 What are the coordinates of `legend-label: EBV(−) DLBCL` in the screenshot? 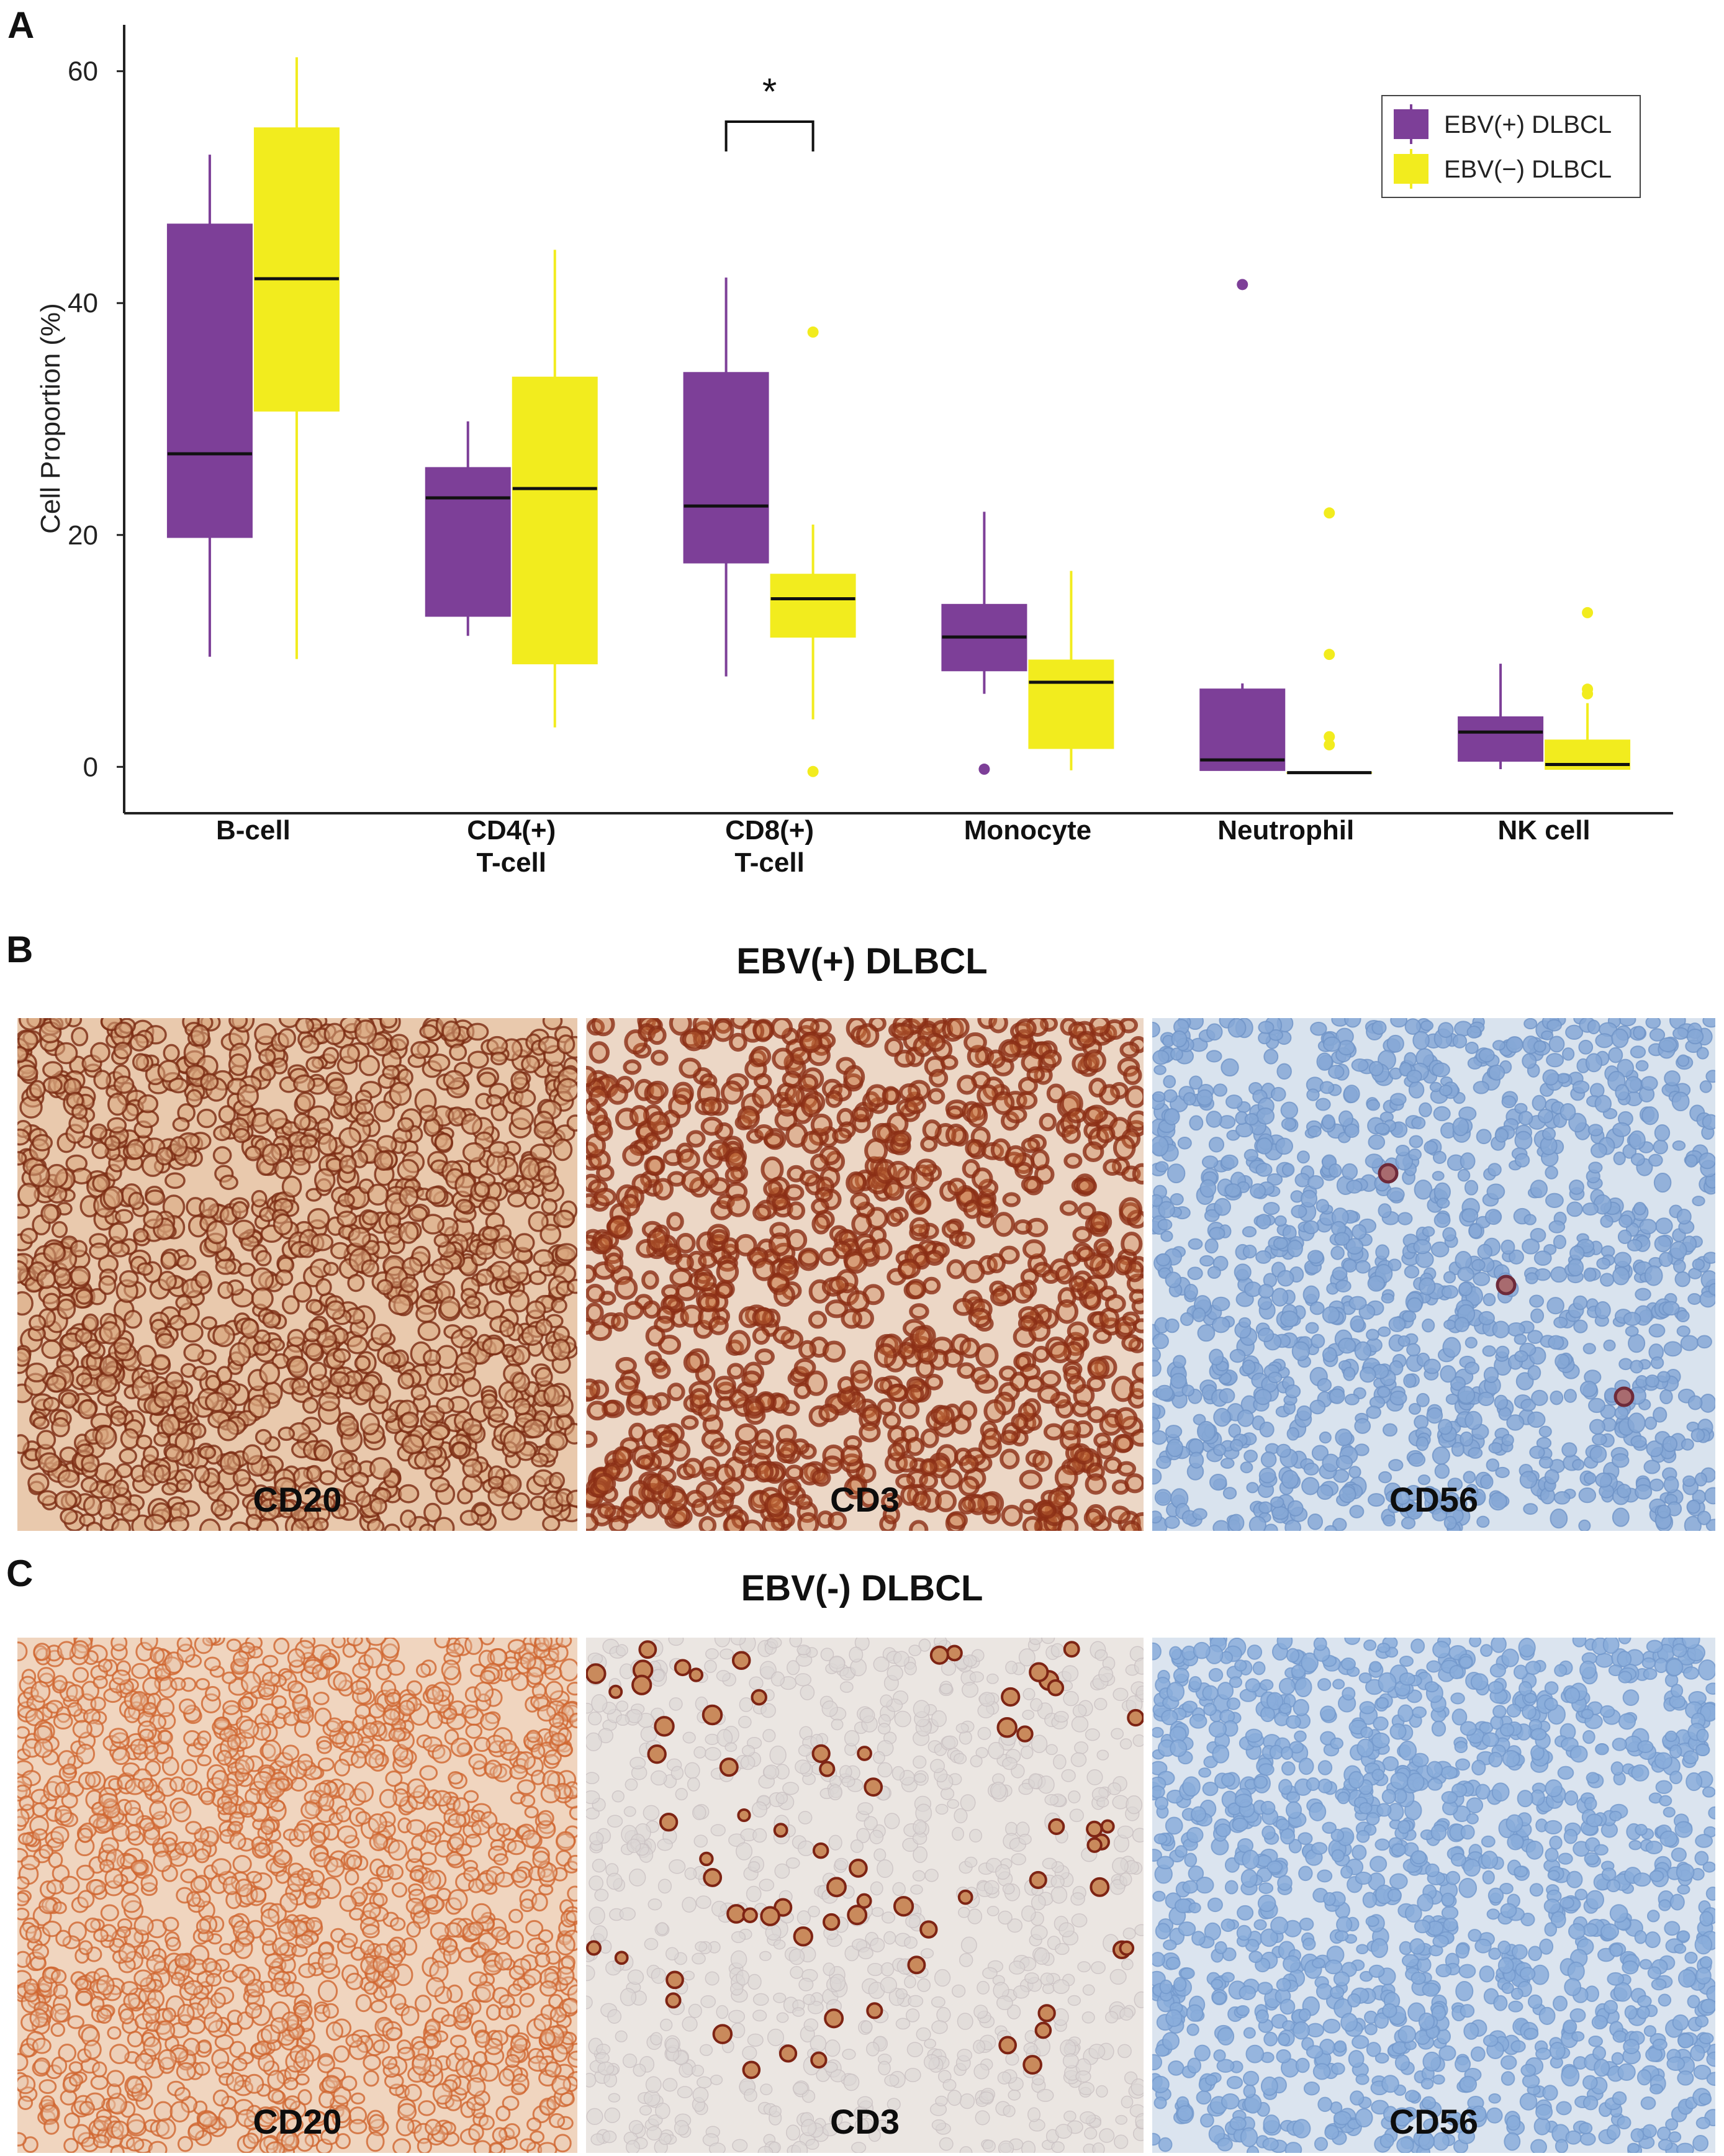 It's located at (1528, 169).